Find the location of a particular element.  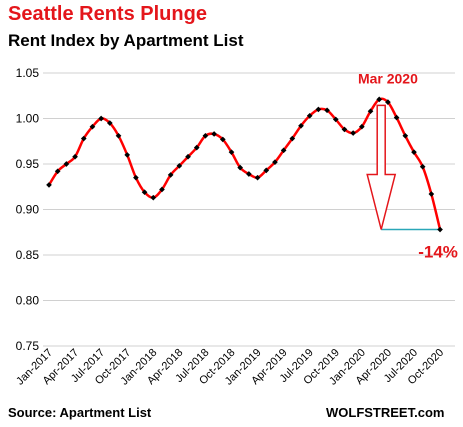

brand-name: WOLFSTREET.com is located at coordinates (385, 412).